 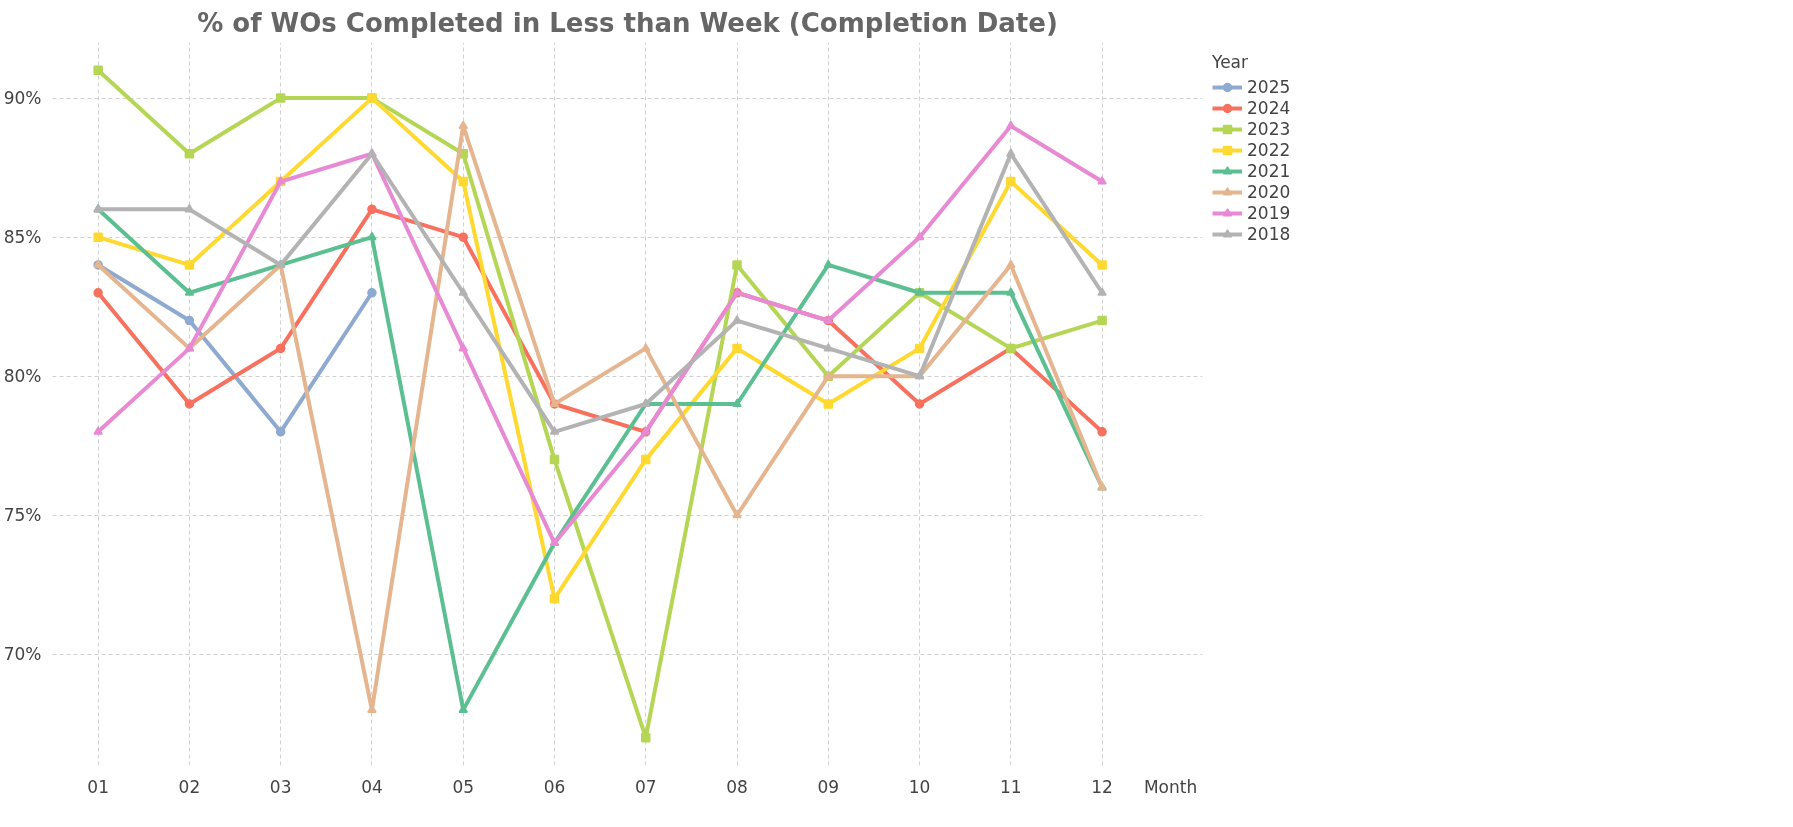 What do you see at coordinates (737, 786) in the screenshot?
I see `x-tick-label: 08` at bounding box center [737, 786].